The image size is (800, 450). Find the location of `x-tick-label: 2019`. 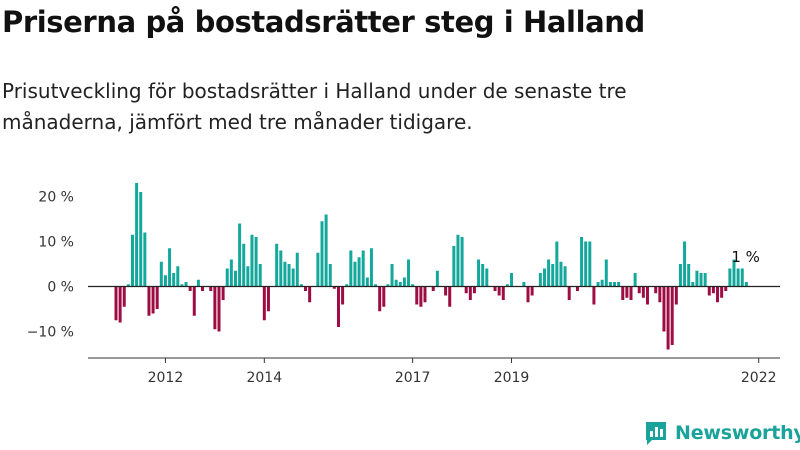

x-tick-label: 2019 is located at coordinates (512, 378).